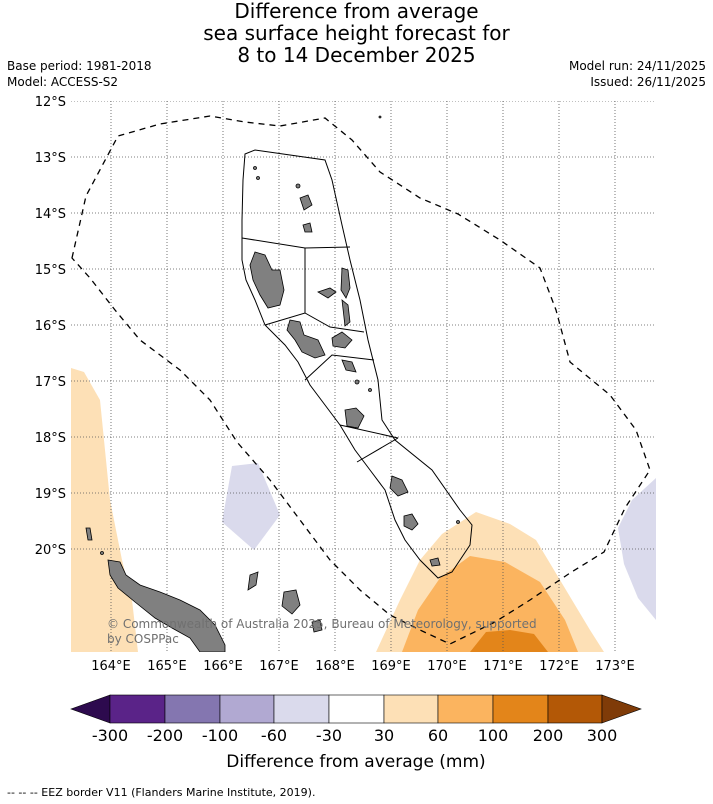 Image resolution: width=713 pixels, height=804 pixels. I want to click on colorbar-title: Difference from average (mm), so click(355, 762).